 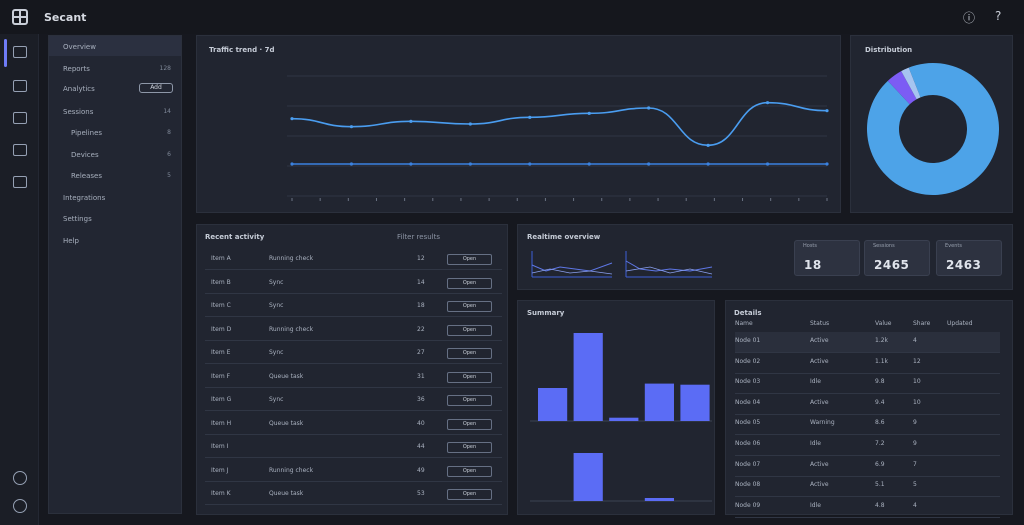 I want to click on table-filter: Filter results, so click(x=419, y=237).